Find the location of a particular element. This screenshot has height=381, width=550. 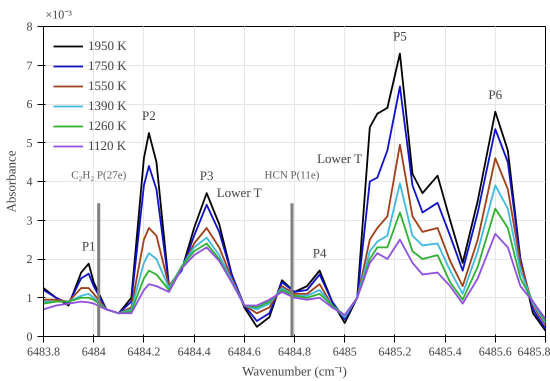

y-tick-label: 1 is located at coordinates (29, 297).